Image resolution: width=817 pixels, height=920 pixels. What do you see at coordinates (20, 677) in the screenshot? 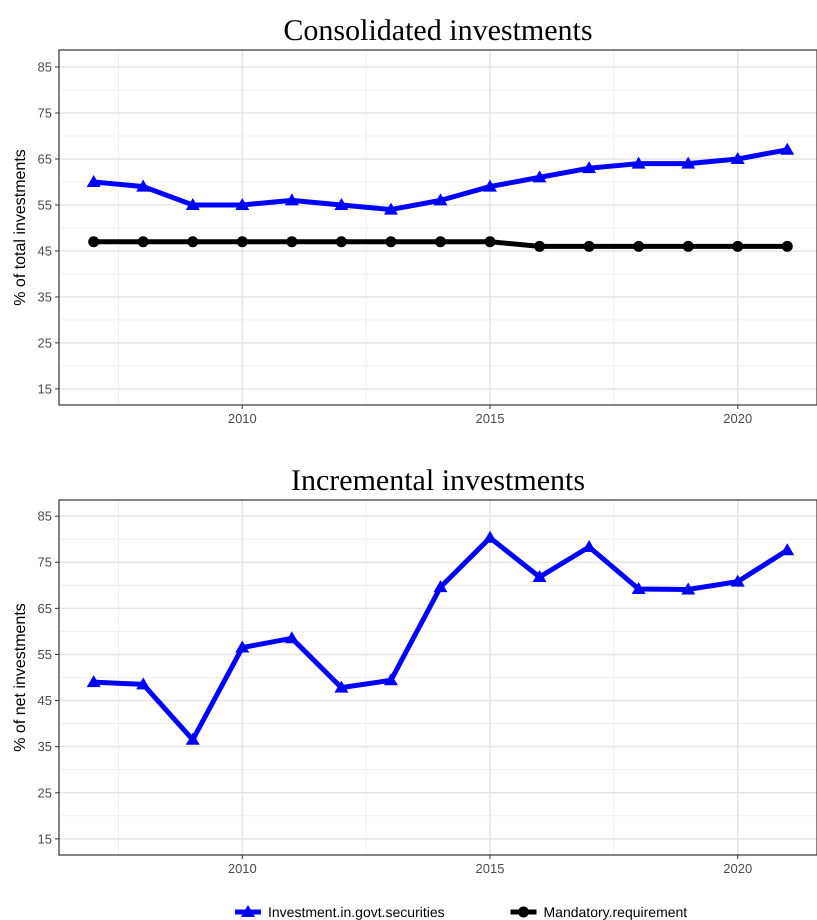
I see `y-axis-title: % of net investments` at bounding box center [20, 677].